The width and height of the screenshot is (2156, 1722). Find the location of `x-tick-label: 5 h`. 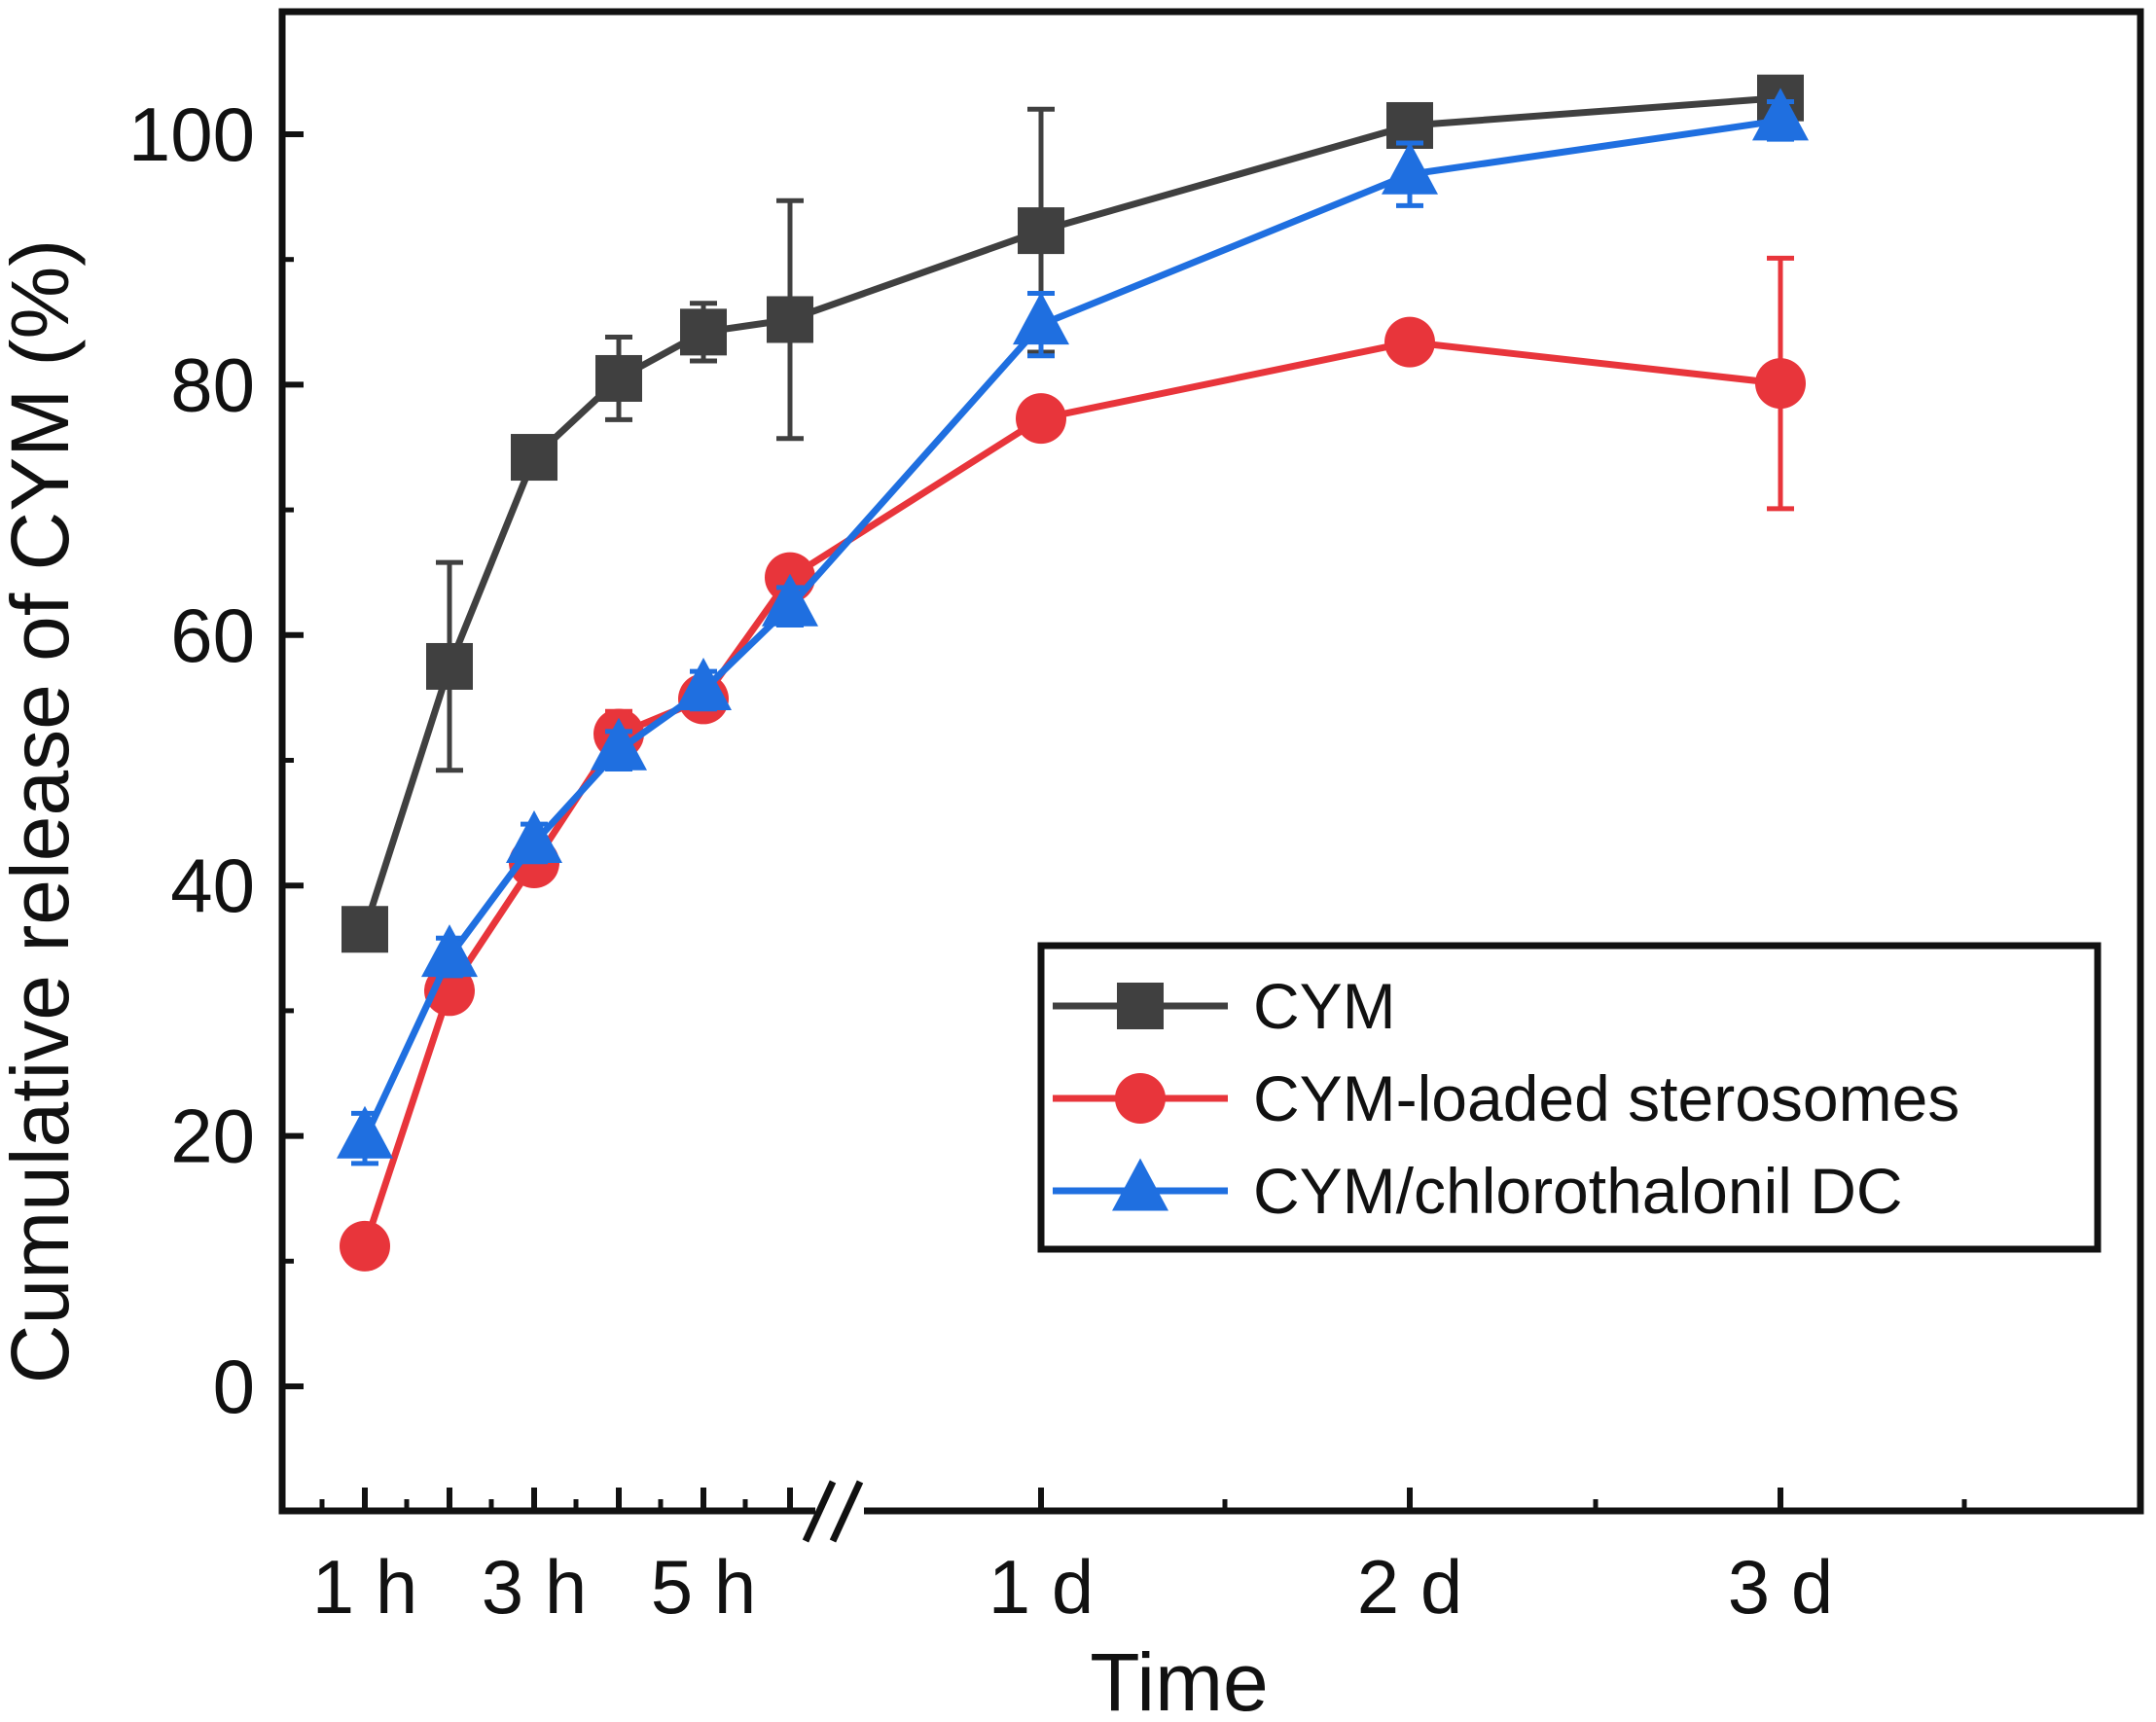

x-tick-label: 5 h is located at coordinates (703, 1587).